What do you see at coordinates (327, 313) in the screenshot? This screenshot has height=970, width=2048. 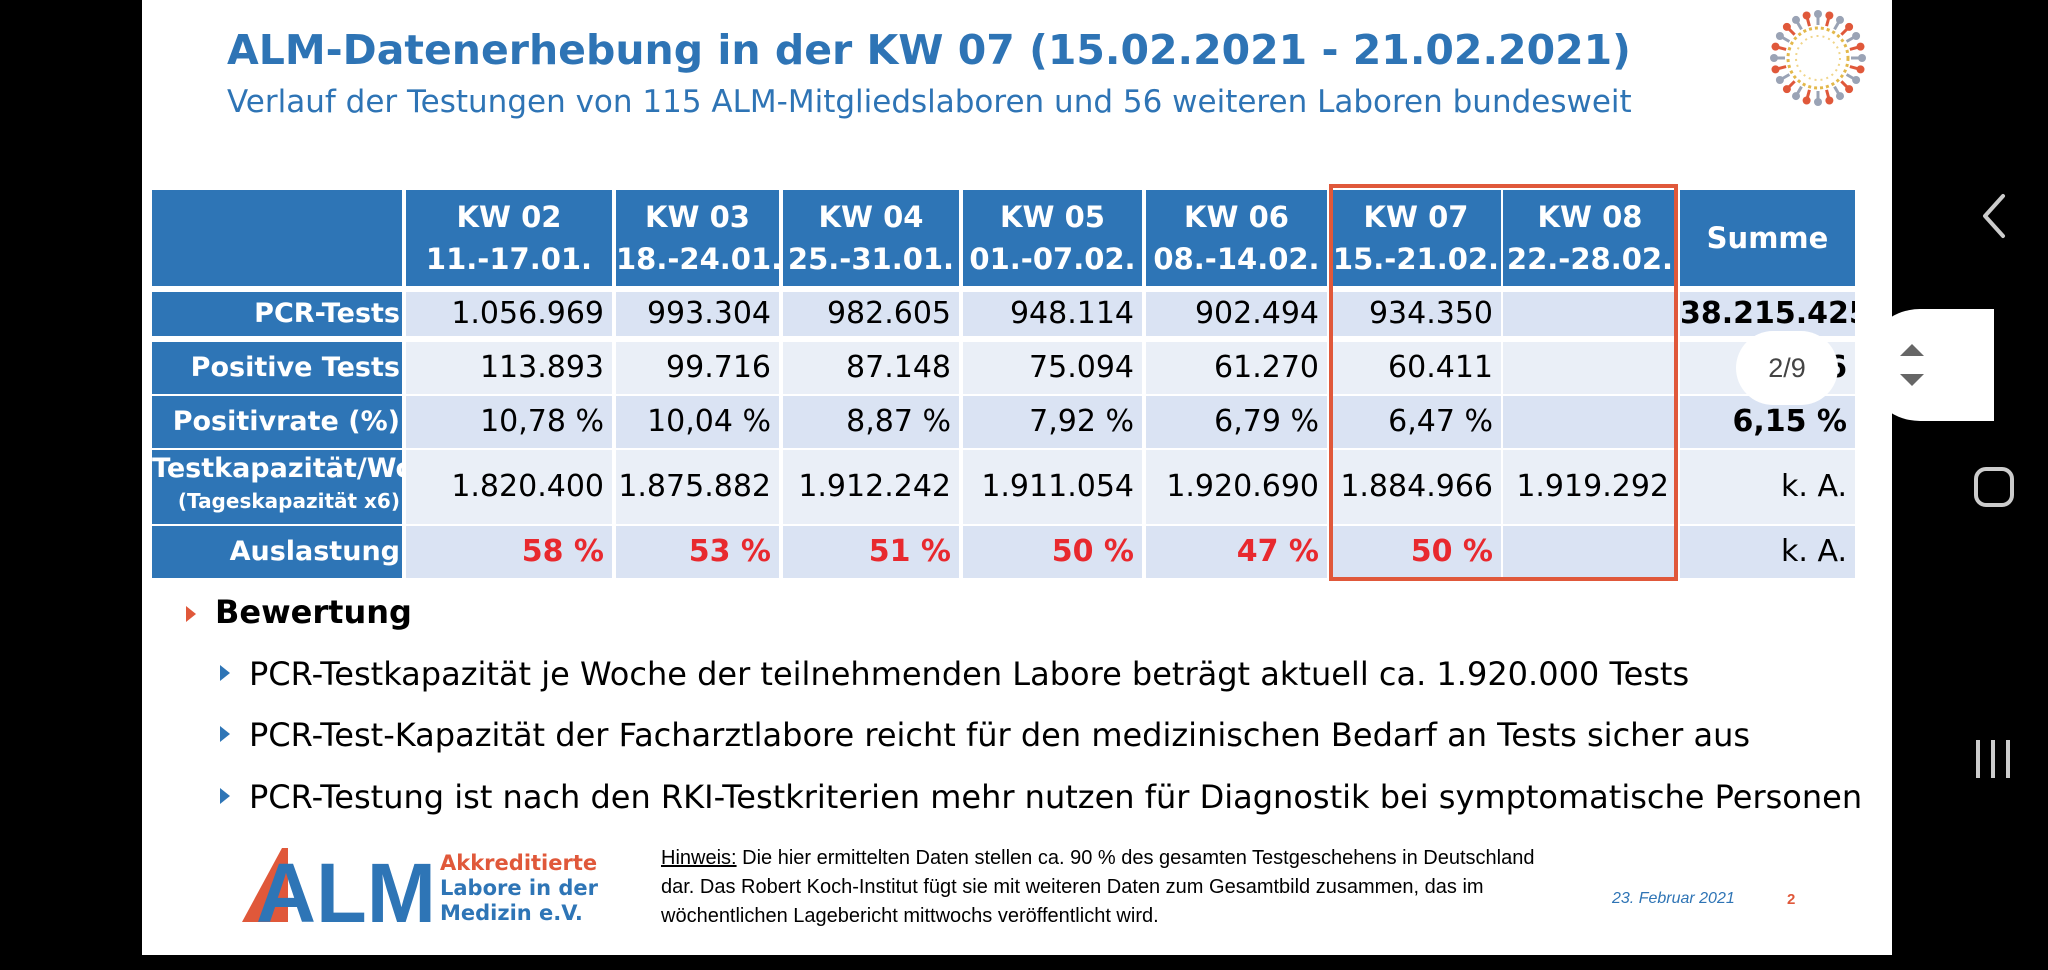 I see `row-label-text: PCR-Tests` at bounding box center [327, 313].